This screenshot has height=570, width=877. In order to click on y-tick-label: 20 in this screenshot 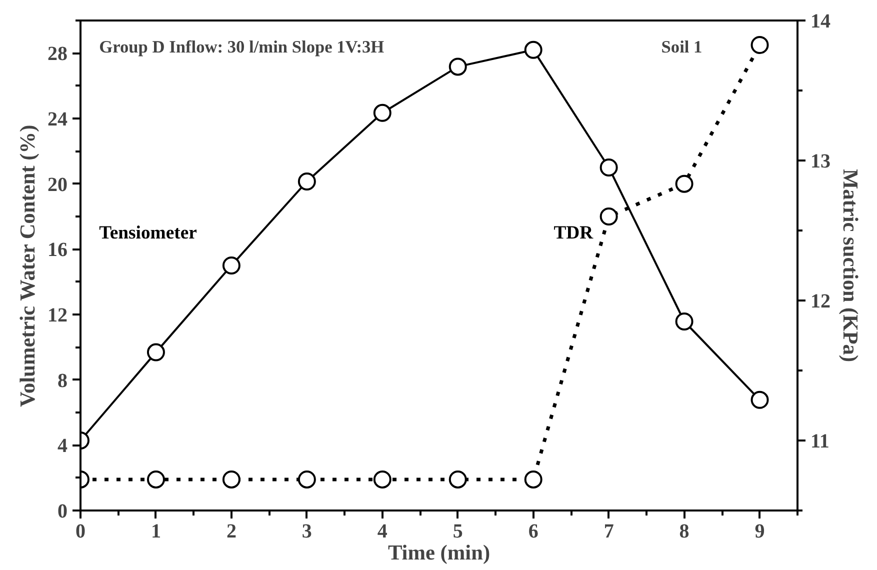, I will do `click(58, 185)`.